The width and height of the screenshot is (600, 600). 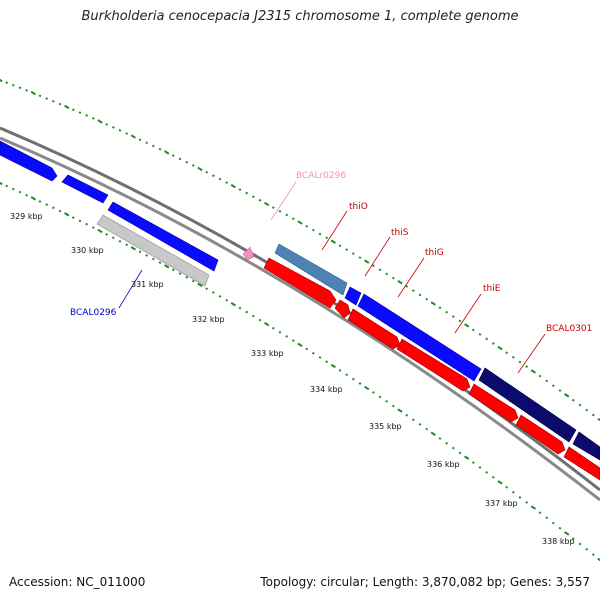 What do you see at coordinates (321, 176) in the screenshot?
I see `label-BCALr0296: BCALr0296` at bounding box center [321, 176].